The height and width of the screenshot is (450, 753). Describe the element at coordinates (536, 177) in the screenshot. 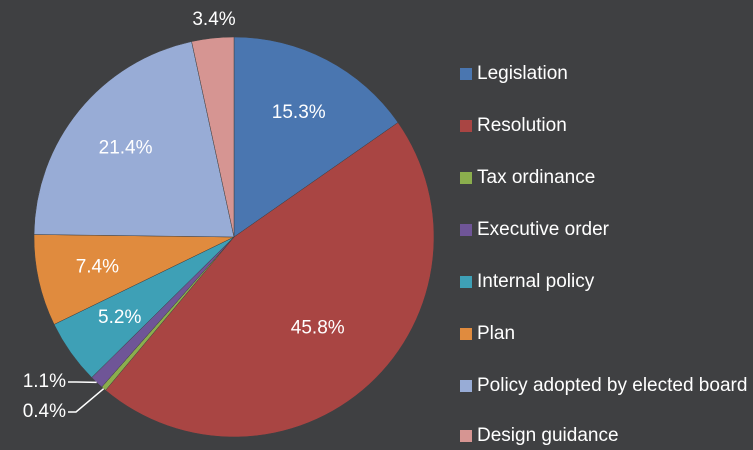

I see `legend-label: Tax ordinance` at that location.